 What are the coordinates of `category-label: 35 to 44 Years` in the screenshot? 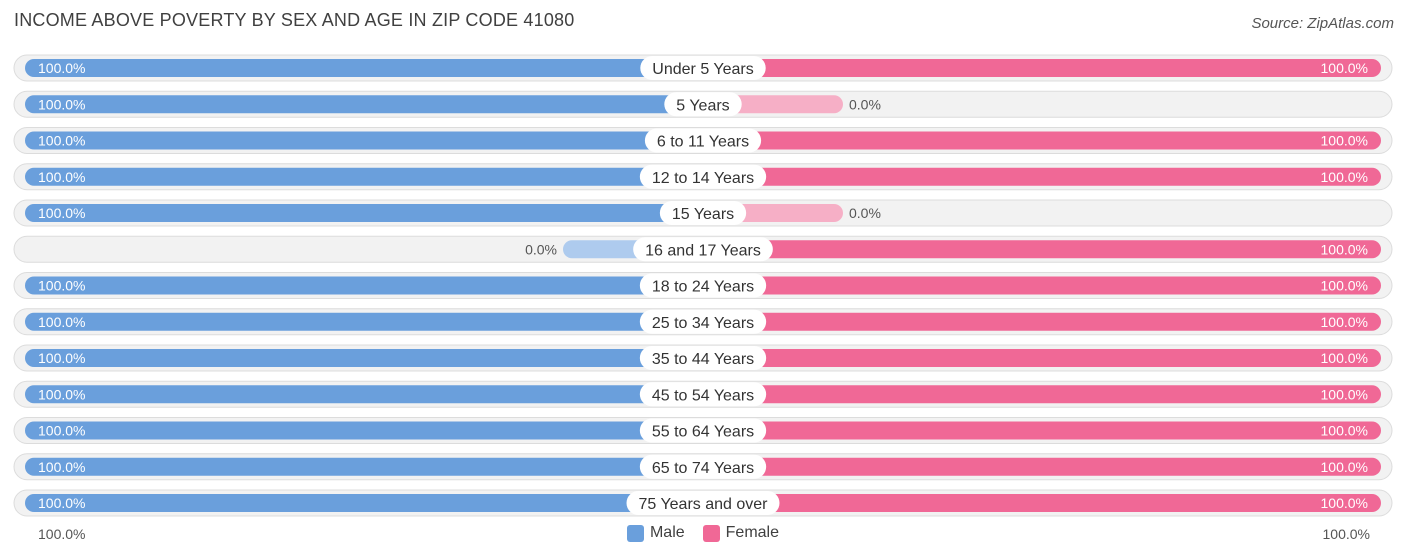 It's located at (703, 359).